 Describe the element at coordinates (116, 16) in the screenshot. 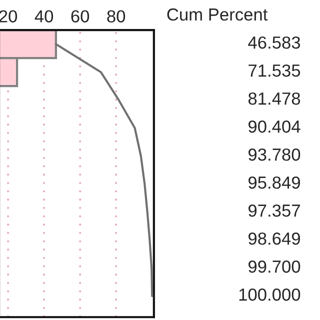

I see `x-tick-label: 80` at that location.